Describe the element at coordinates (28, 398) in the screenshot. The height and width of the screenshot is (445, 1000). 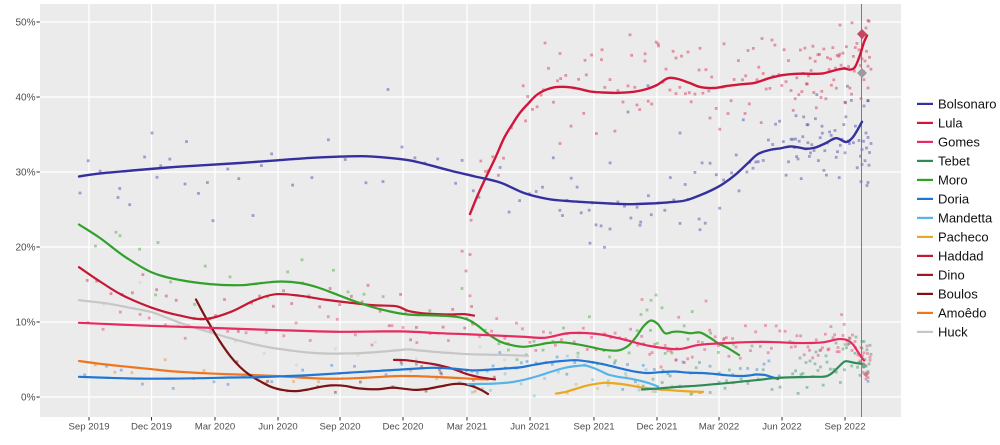
I see `svg-text: 0%` at that location.